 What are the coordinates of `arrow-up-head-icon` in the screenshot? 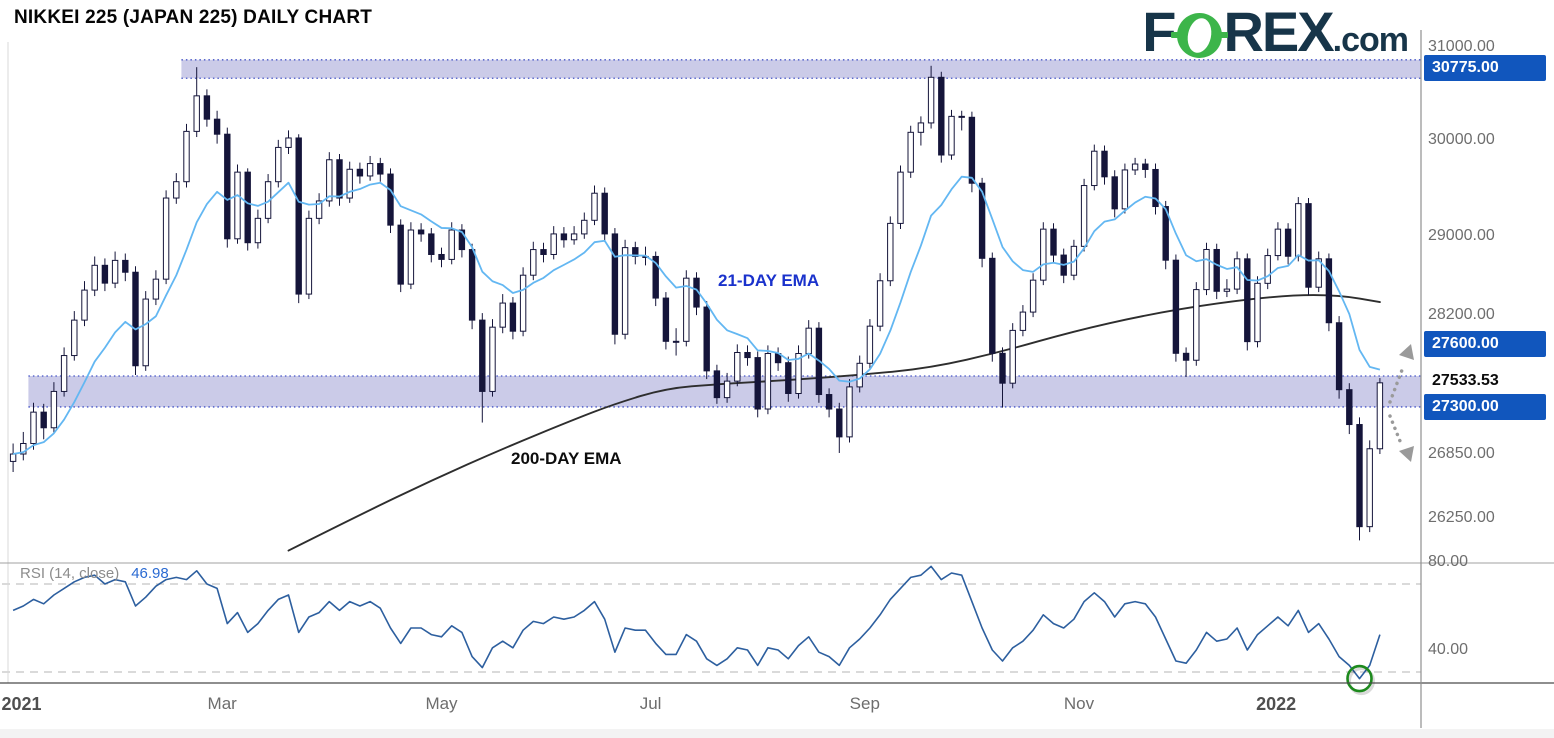 It's located at (1406, 352).